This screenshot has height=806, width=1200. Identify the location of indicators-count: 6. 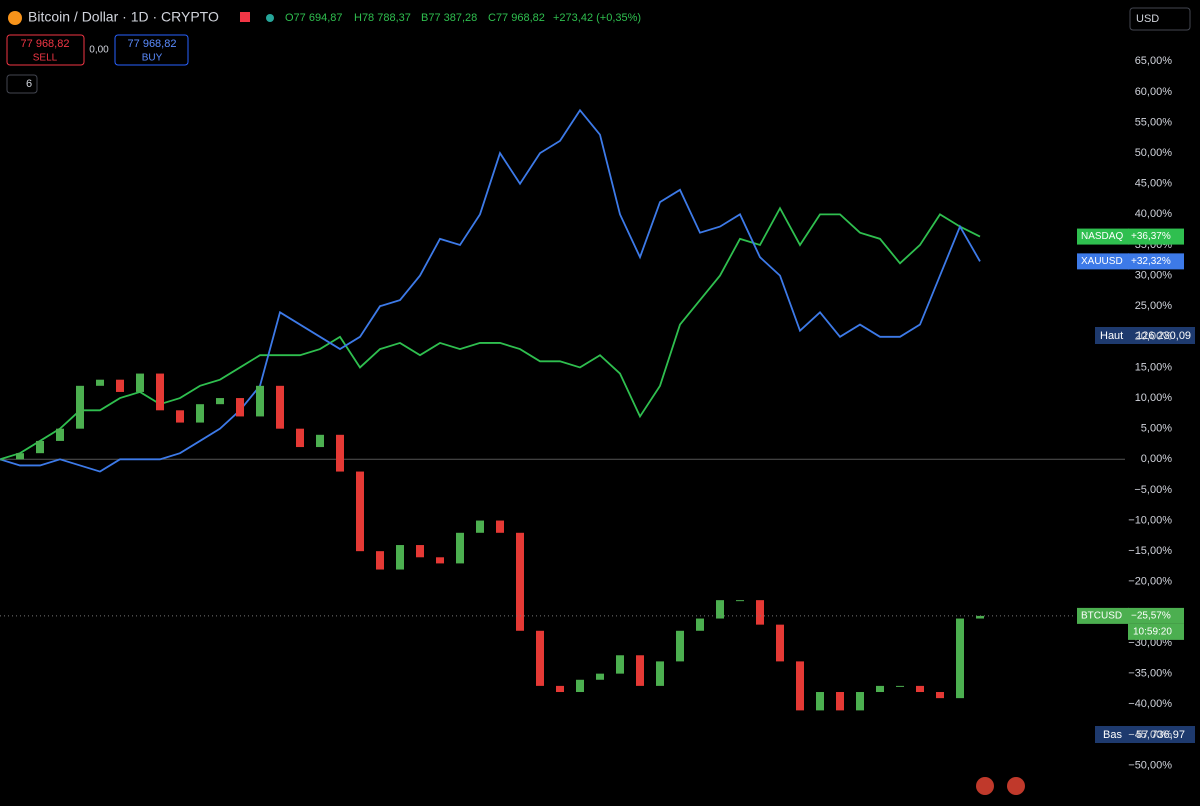
(29, 84).